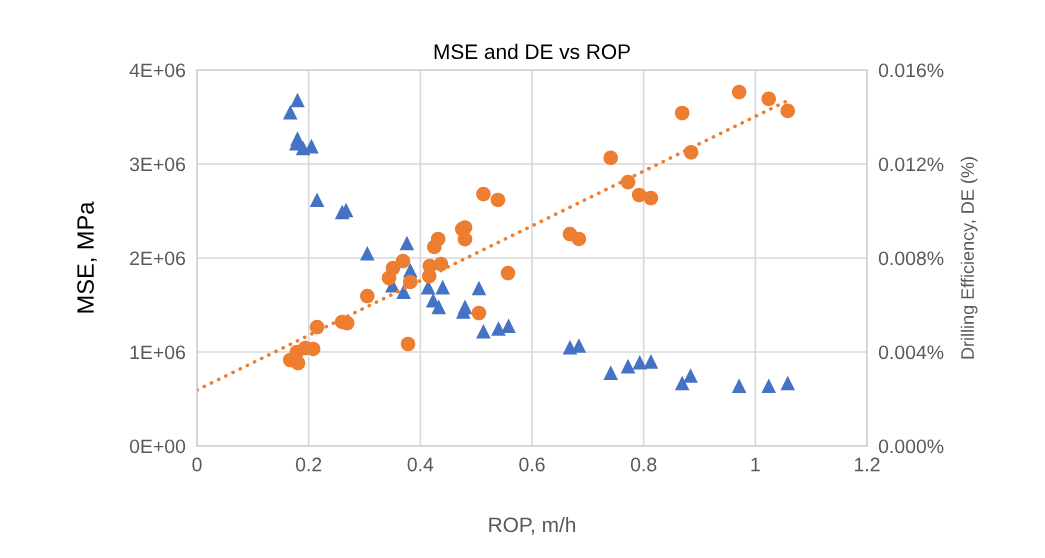  What do you see at coordinates (911, 352) in the screenshot?
I see `y2-tick-label: 0.004%` at bounding box center [911, 352].